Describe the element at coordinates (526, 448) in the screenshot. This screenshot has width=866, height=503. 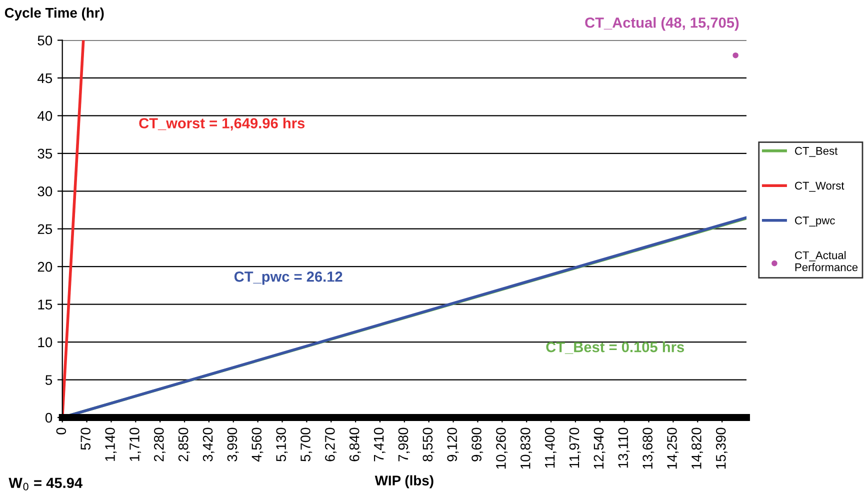
I see `x-tick-label: 10,830` at that location.